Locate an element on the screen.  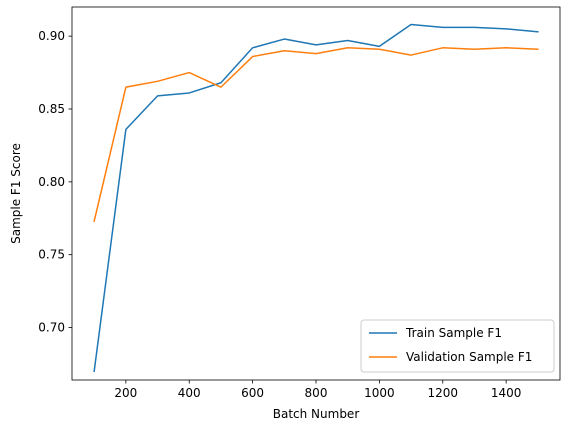
legend-box is located at coordinates (457, 346).